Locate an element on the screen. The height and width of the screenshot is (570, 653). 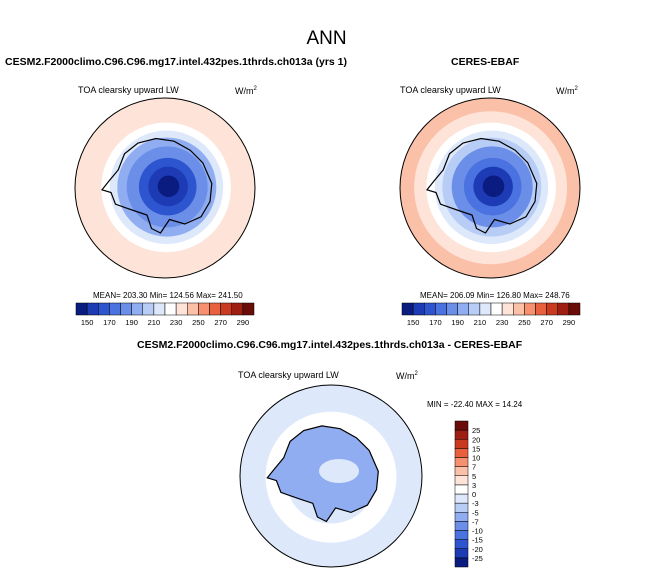
panel1-map-border is located at coordinates (165, 188).